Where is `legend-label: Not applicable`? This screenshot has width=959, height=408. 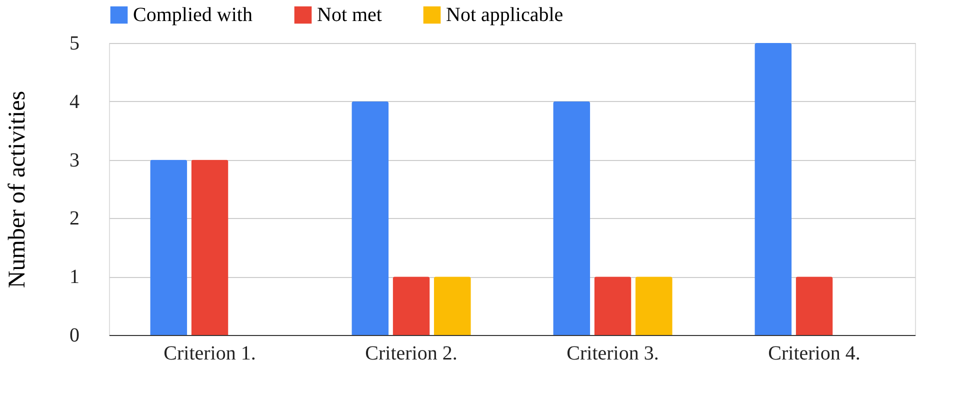 legend-label: Not applicable is located at coordinates (505, 15).